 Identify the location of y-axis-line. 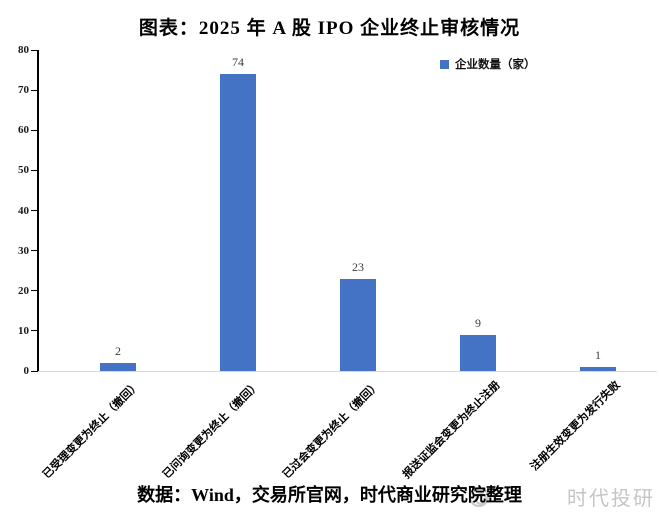
(38, 211).